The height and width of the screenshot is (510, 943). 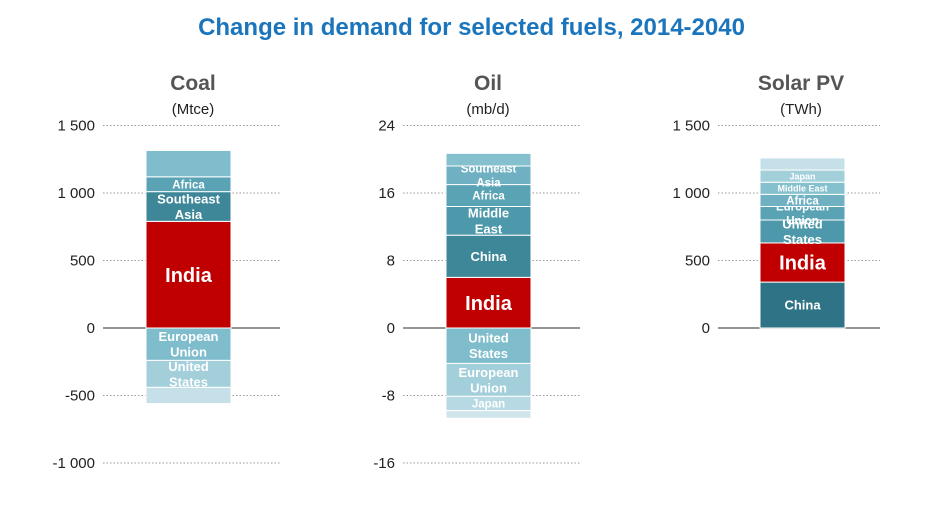 I want to click on y-tick-label: -8, so click(x=388, y=396).